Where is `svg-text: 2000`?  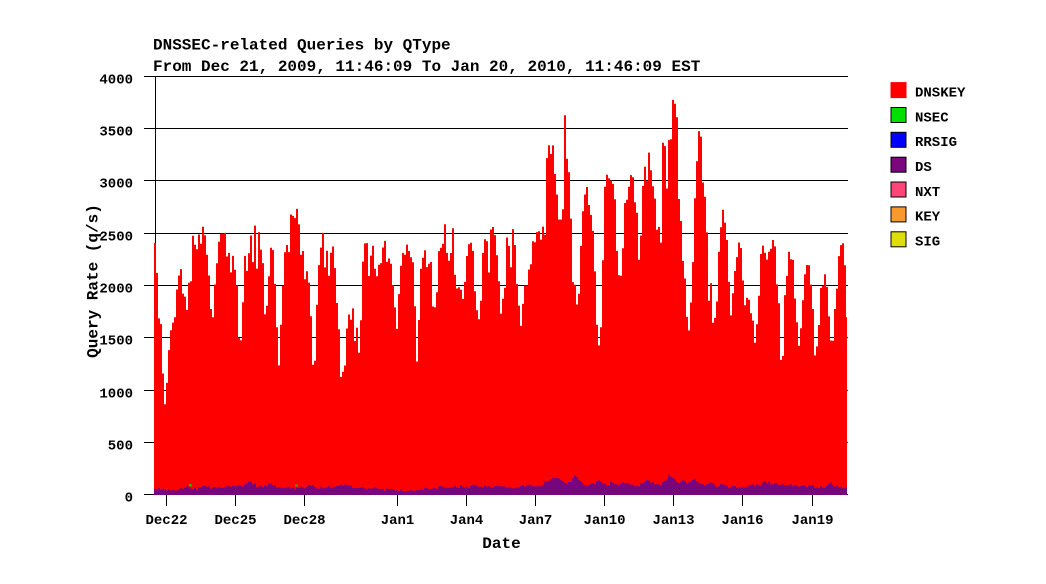 svg-text: 2000 is located at coordinates (116, 290).